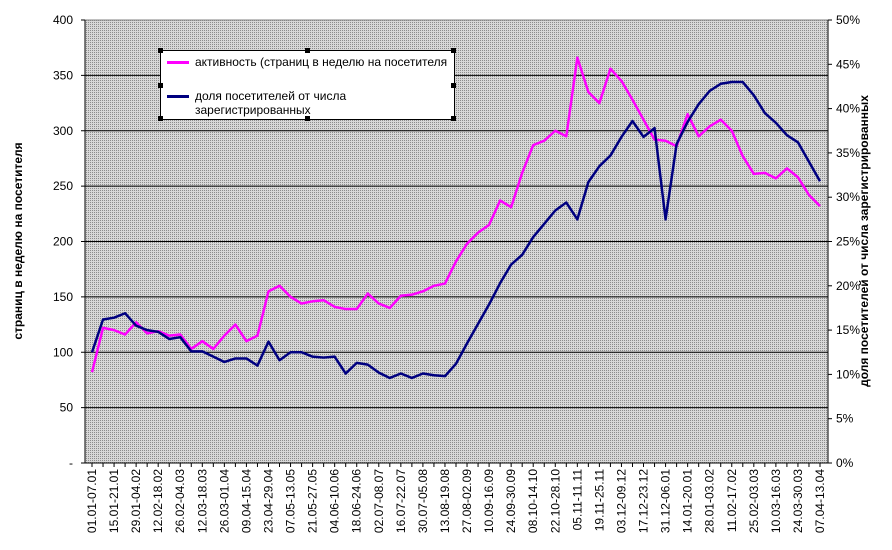 The width and height of the screenshot is (892, 550). Describe the element at coordinates (291, 501) in the screenshot. I see `x-tick-label: 07.05-13.05` at that location.